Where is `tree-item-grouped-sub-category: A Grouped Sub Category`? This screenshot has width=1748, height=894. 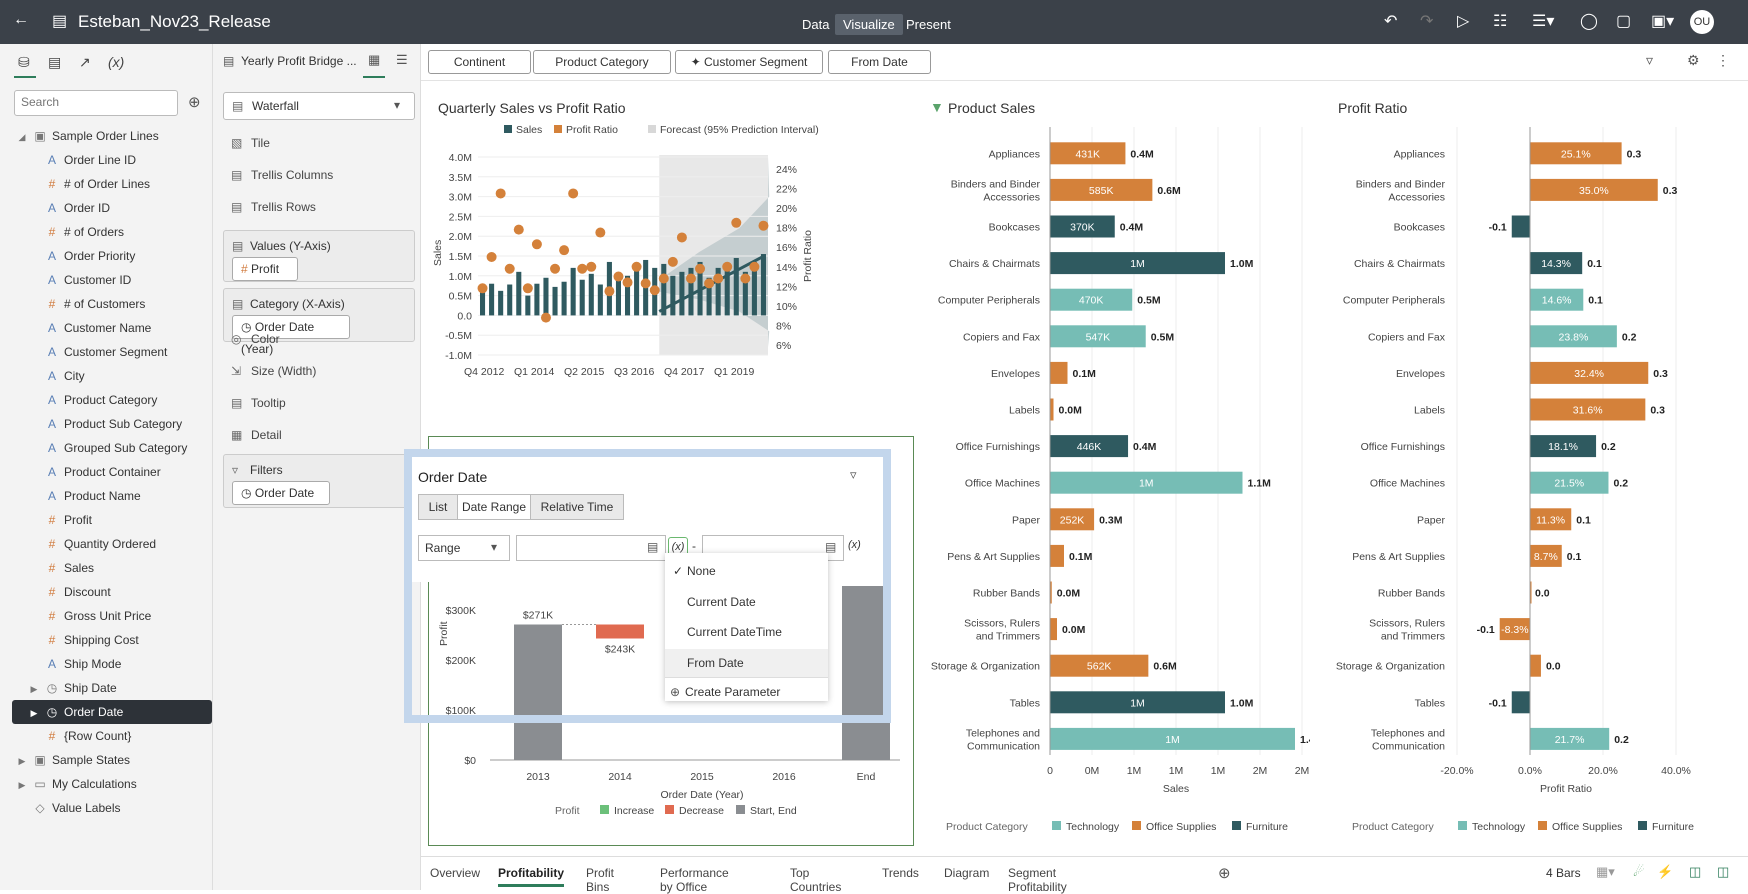 tree-item-grouped-sub-category: A Grouped Sub Category is located at coordinates (112, 448).